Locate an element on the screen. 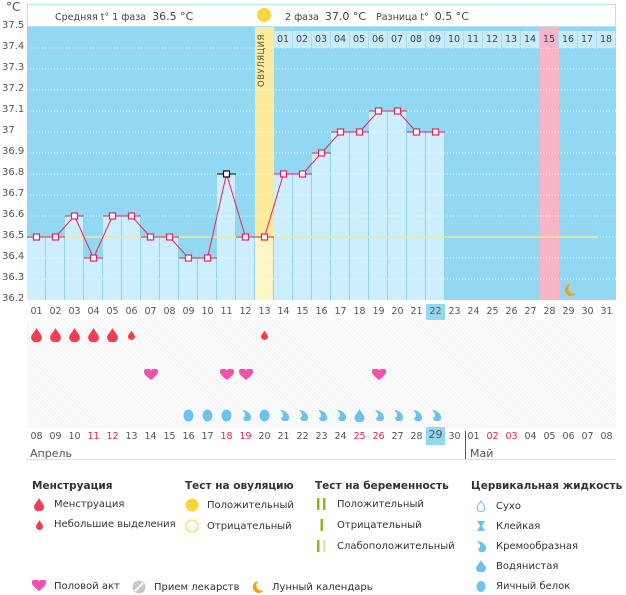  cycle-day-label: 23 is located at coordinates (454, 311).